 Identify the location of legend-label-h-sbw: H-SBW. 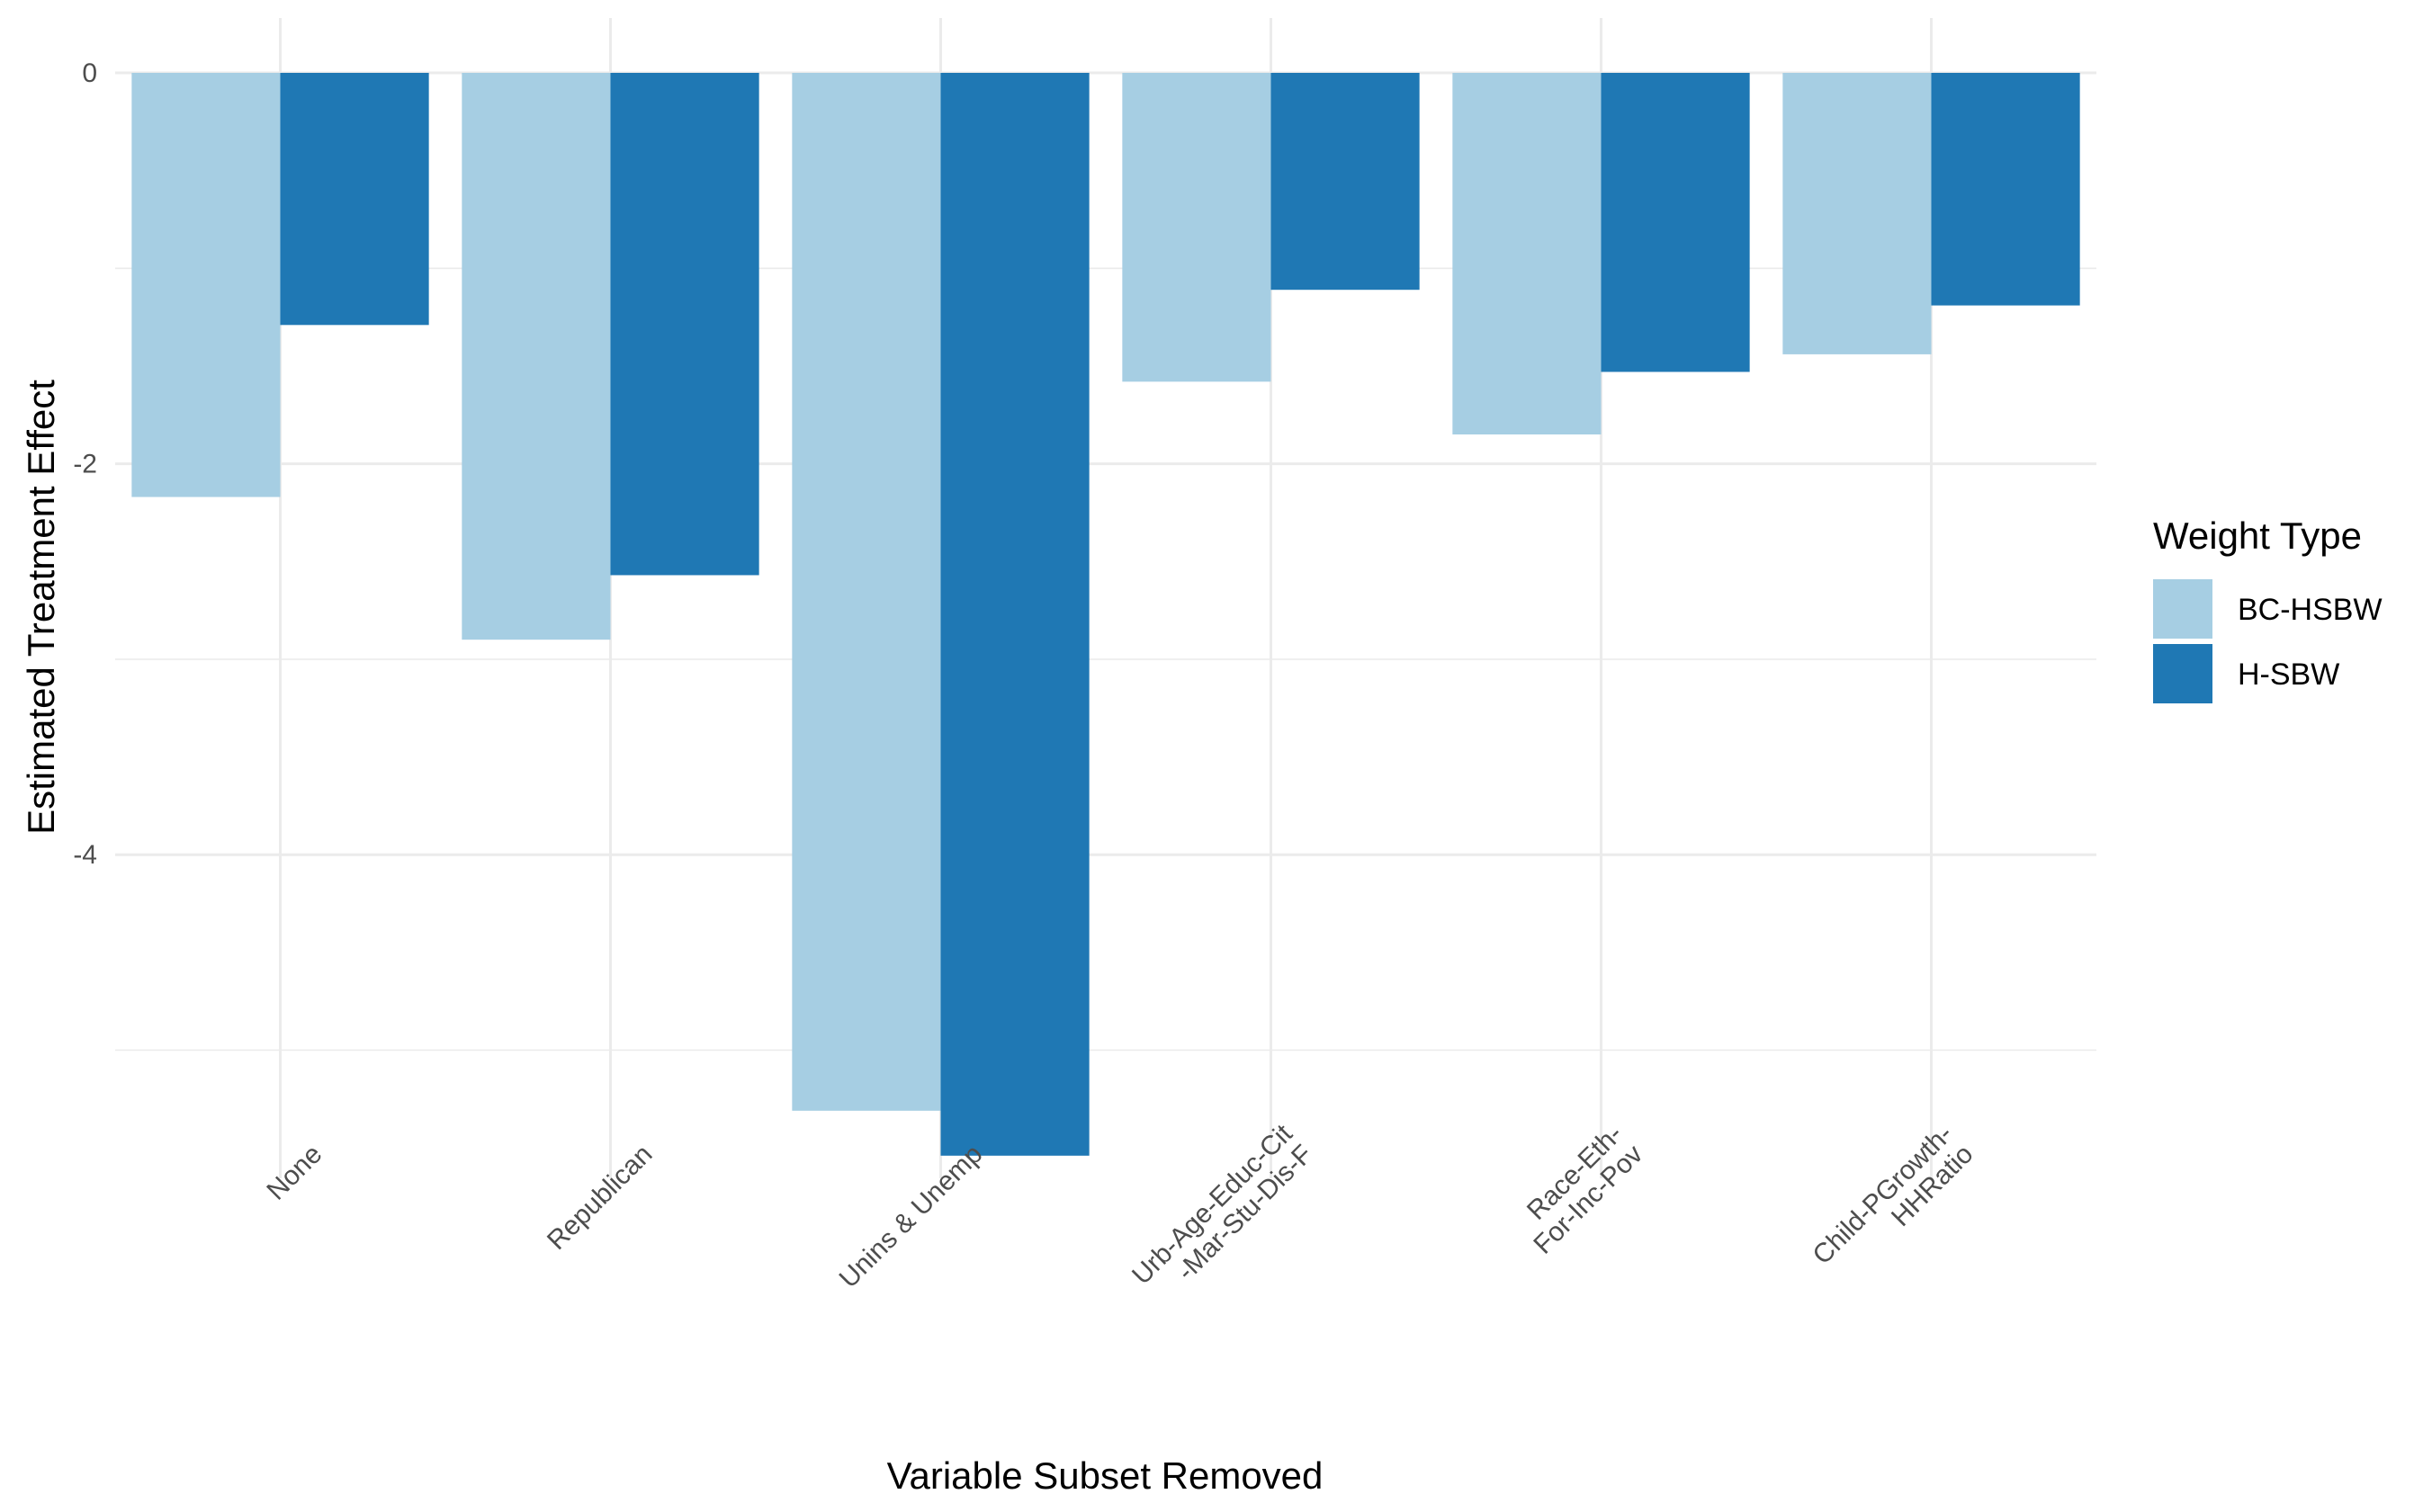
(2288, 675).